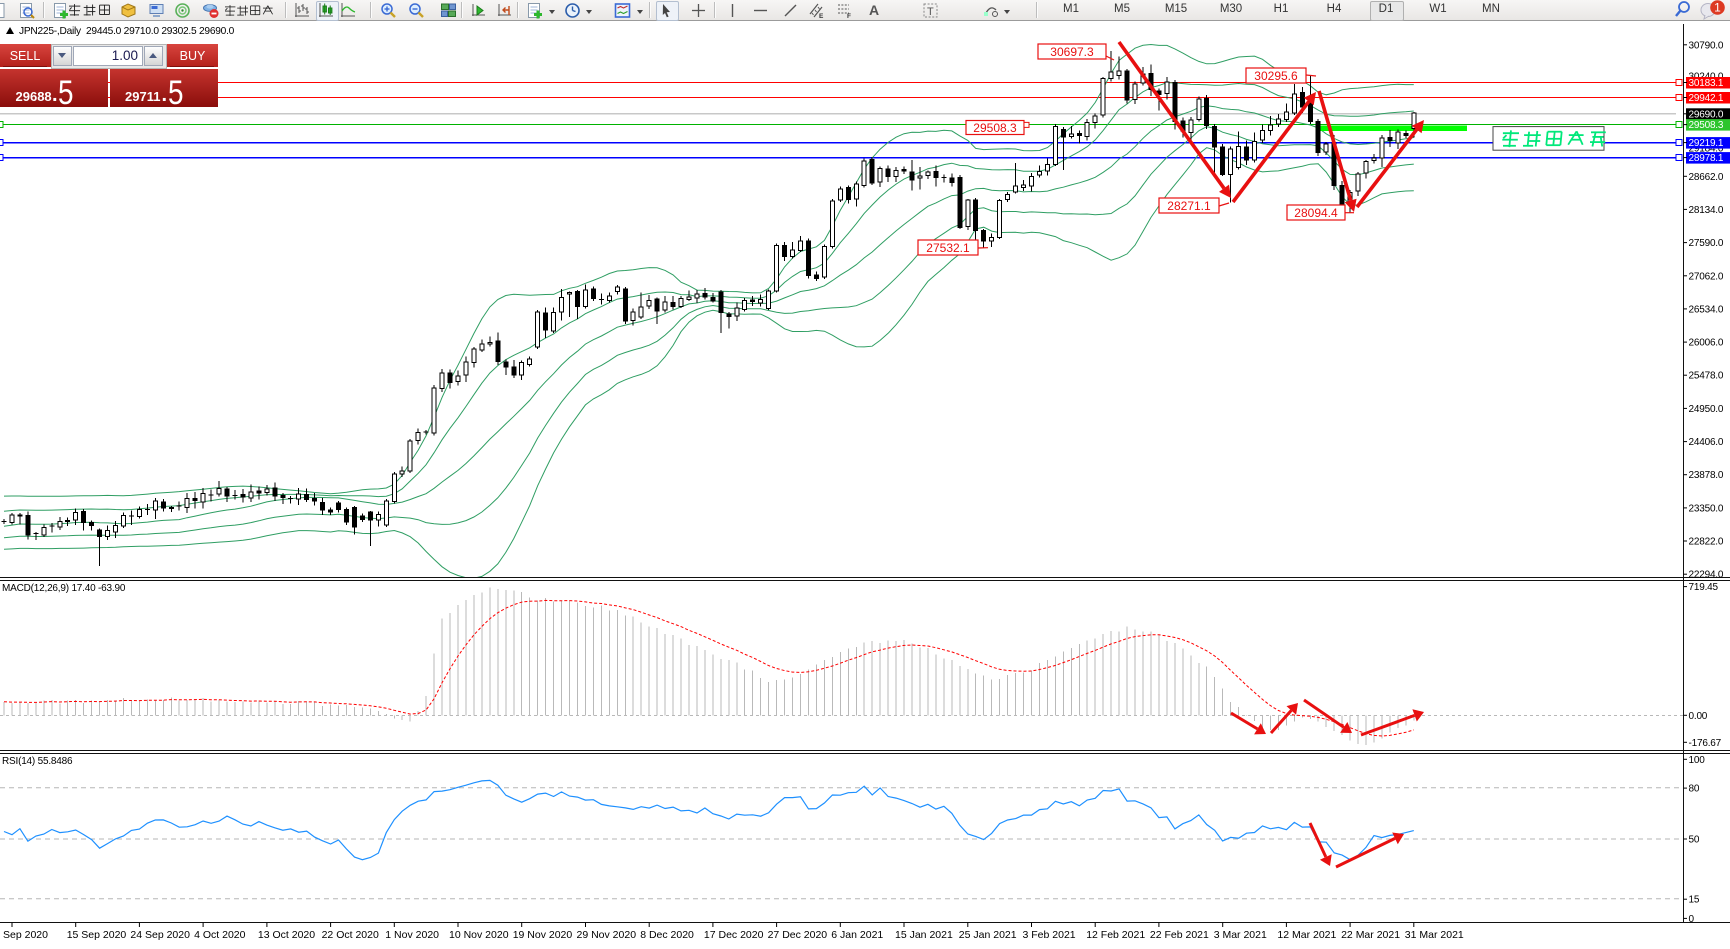 This screenshot has height=949, width=1730. I want to click on svg-text: 29219.1, so click(1706, 143).